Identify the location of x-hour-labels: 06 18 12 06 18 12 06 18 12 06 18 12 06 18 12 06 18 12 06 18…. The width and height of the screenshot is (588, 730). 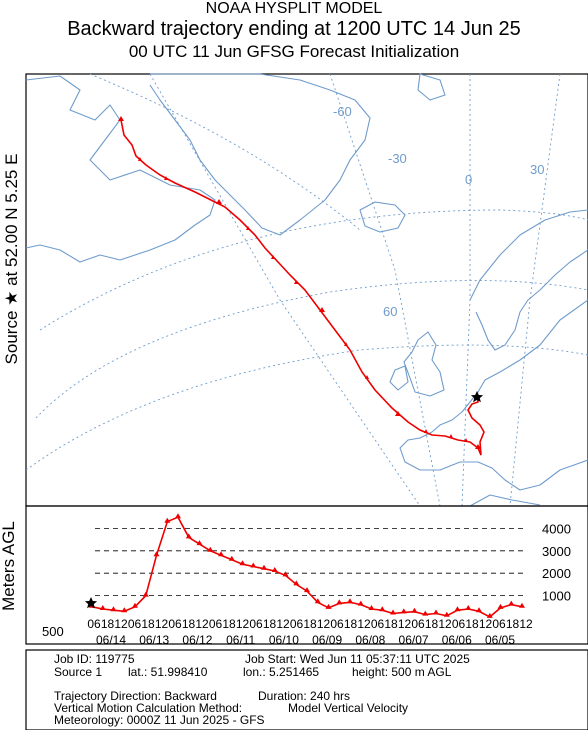
(310, 624).